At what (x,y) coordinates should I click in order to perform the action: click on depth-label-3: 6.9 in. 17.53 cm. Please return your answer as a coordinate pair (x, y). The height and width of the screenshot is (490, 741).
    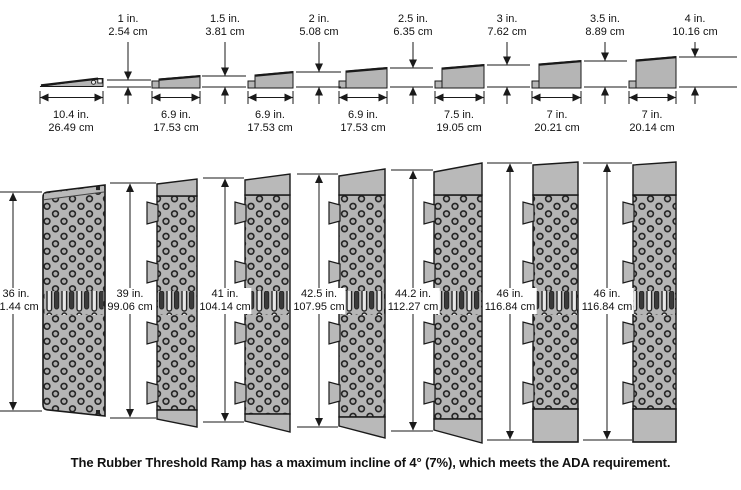
    Looking at the image, I should click on (269, 122).